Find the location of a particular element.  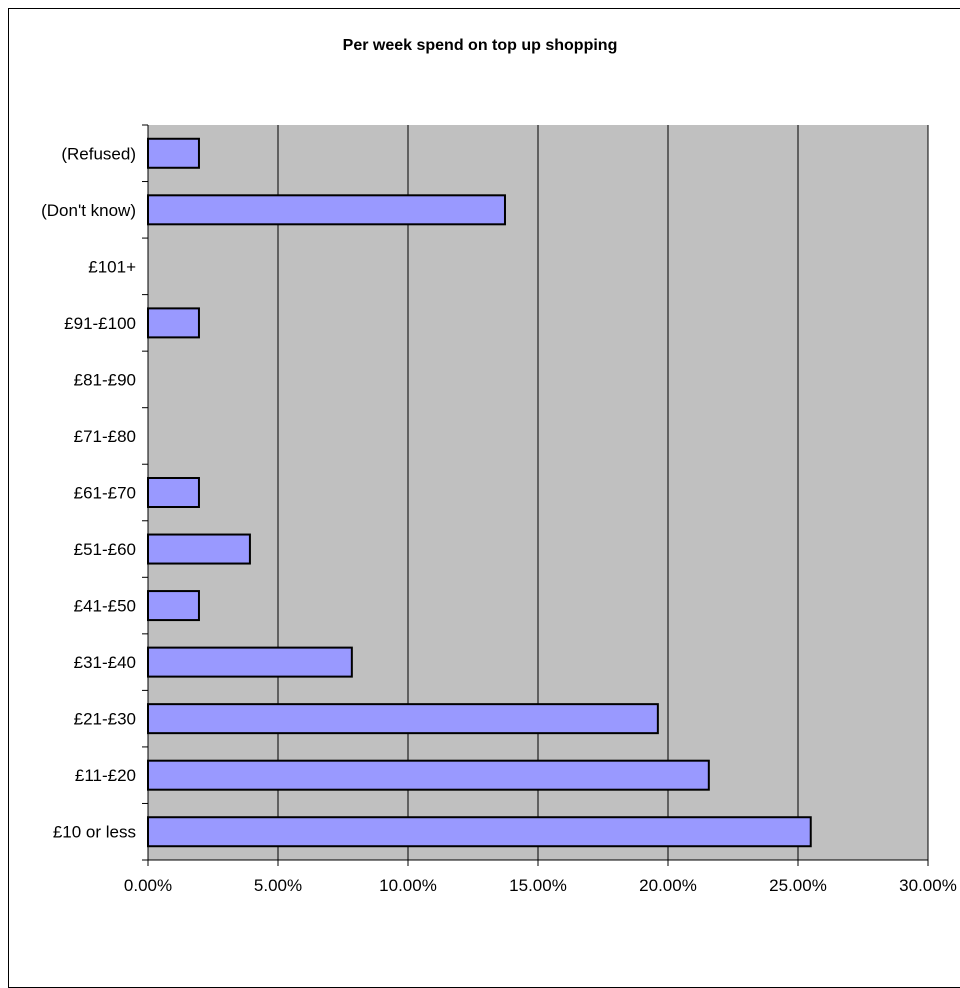

category-label: £81-£90 is located at coordinates (105, 379).